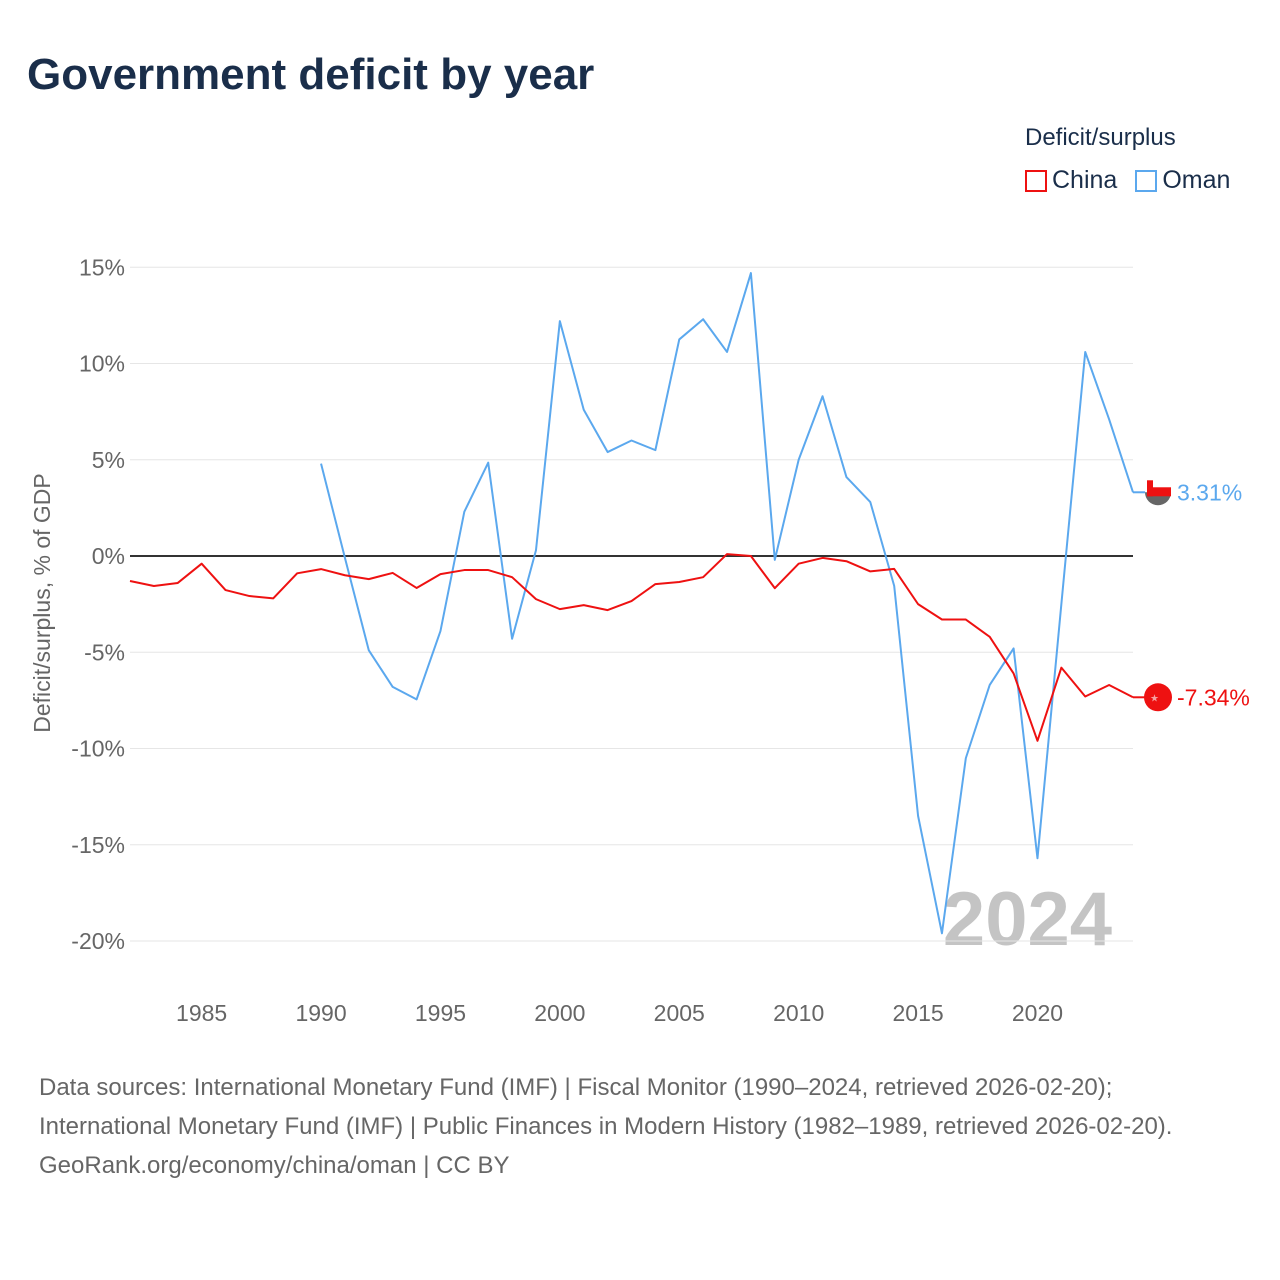 This screenshot has width=1280, height=1280. Describe the element at coordinates (1154, 698) in the screenshot. I see `china-flag-star: ★` at that location.